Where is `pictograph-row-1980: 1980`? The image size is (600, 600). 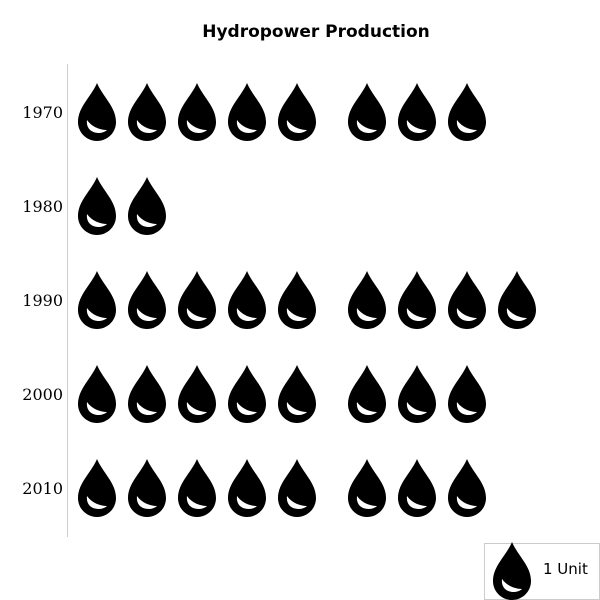
pictograph-row-1980: 1980 is located at coordinates (94, 206).